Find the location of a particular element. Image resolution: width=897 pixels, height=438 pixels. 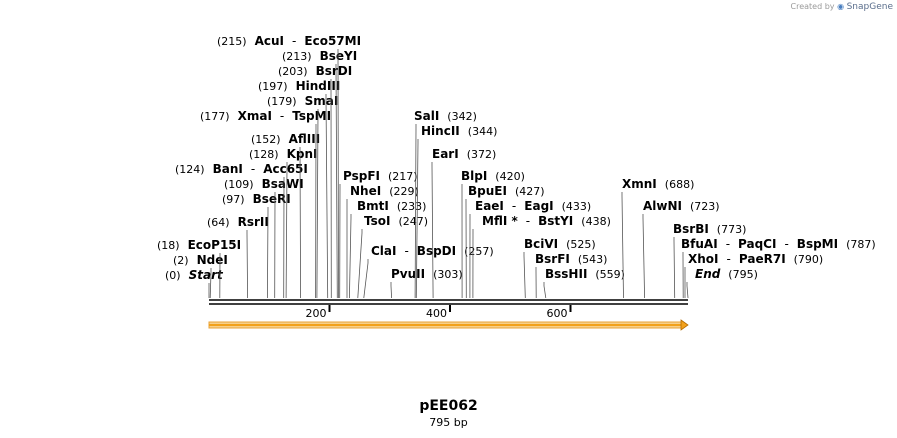

site-position: (247) is located at coordinates (414, 221).